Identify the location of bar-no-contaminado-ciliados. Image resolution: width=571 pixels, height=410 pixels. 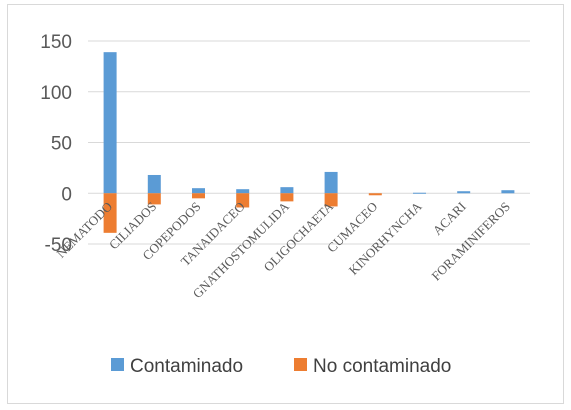
(154, 199).